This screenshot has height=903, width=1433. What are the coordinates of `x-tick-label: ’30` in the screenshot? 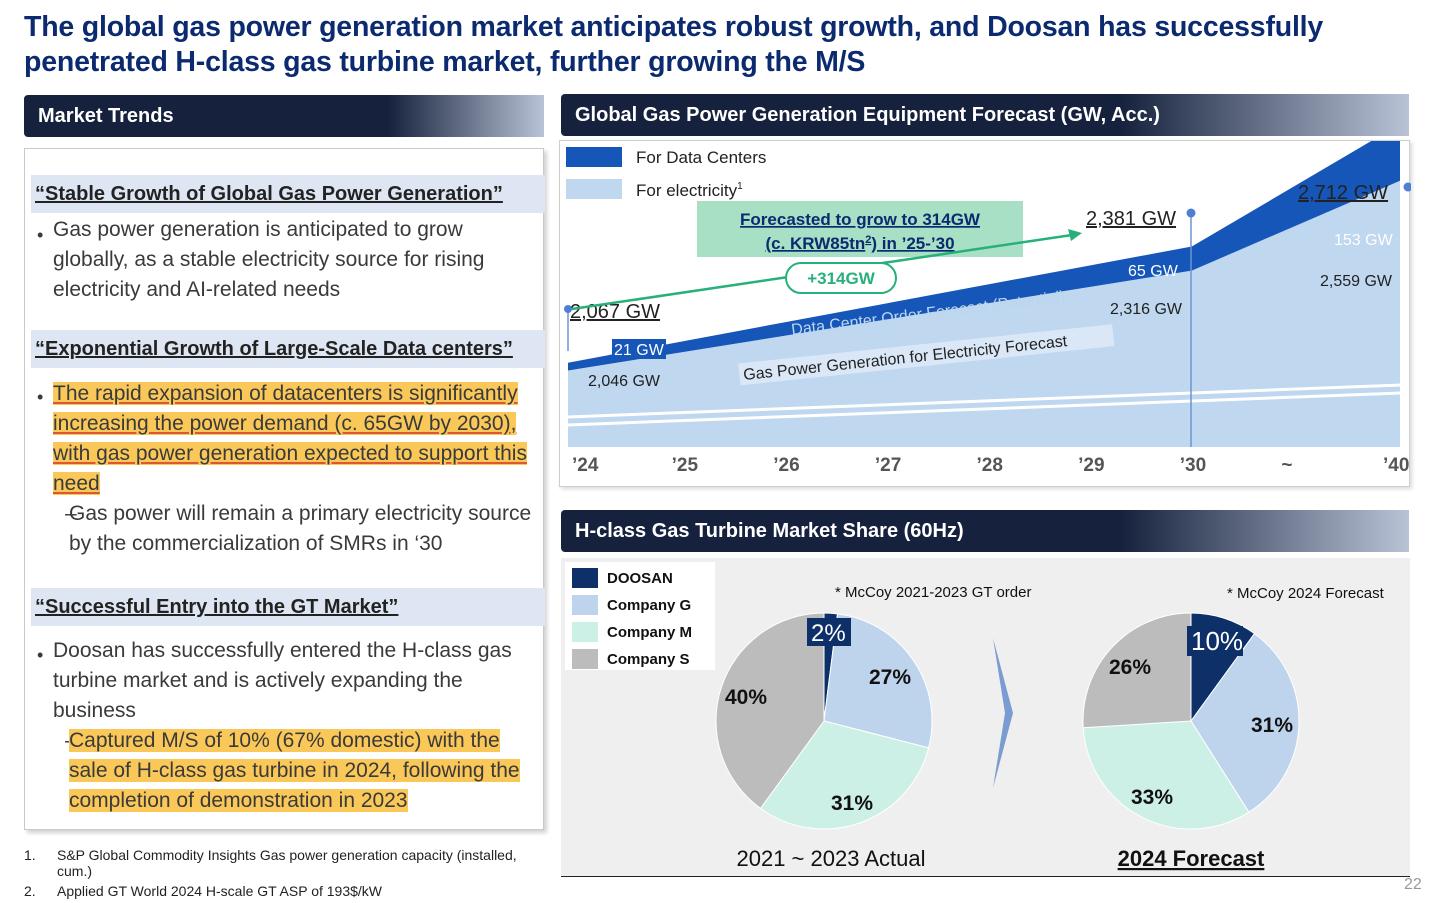 It's located at (1193, 465).